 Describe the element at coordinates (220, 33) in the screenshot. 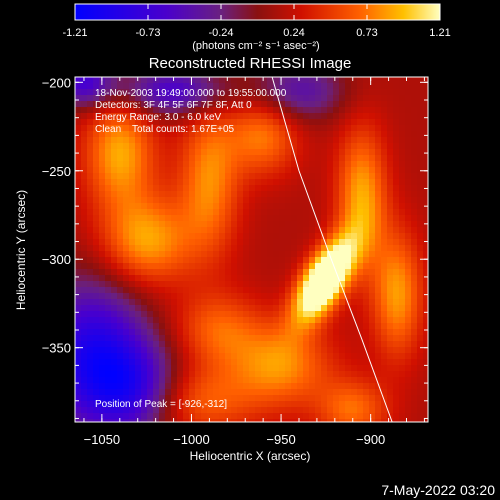

I see `colorbar-tick-label: -0.24` at that location.